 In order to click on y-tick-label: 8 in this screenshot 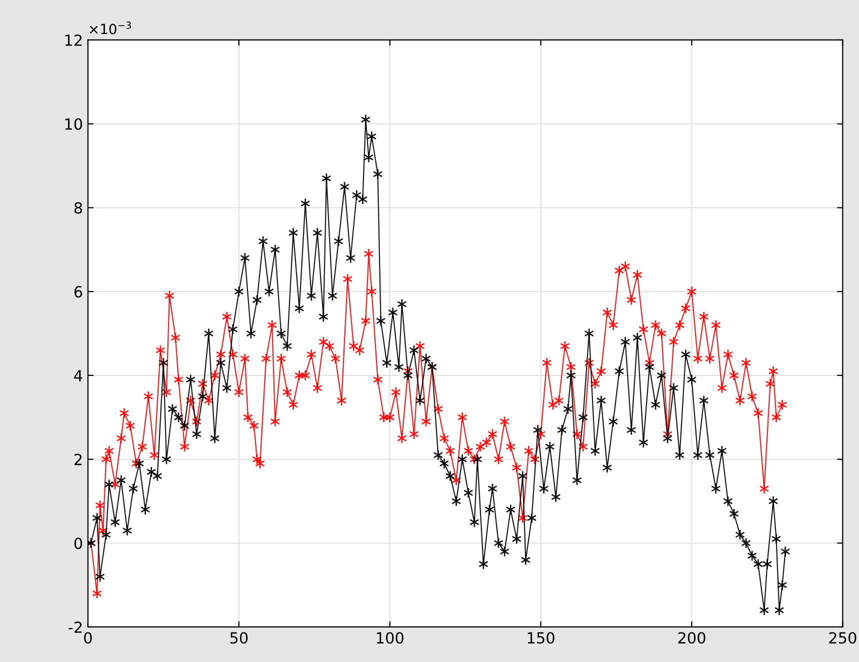, I will do `click(78, 208)`.